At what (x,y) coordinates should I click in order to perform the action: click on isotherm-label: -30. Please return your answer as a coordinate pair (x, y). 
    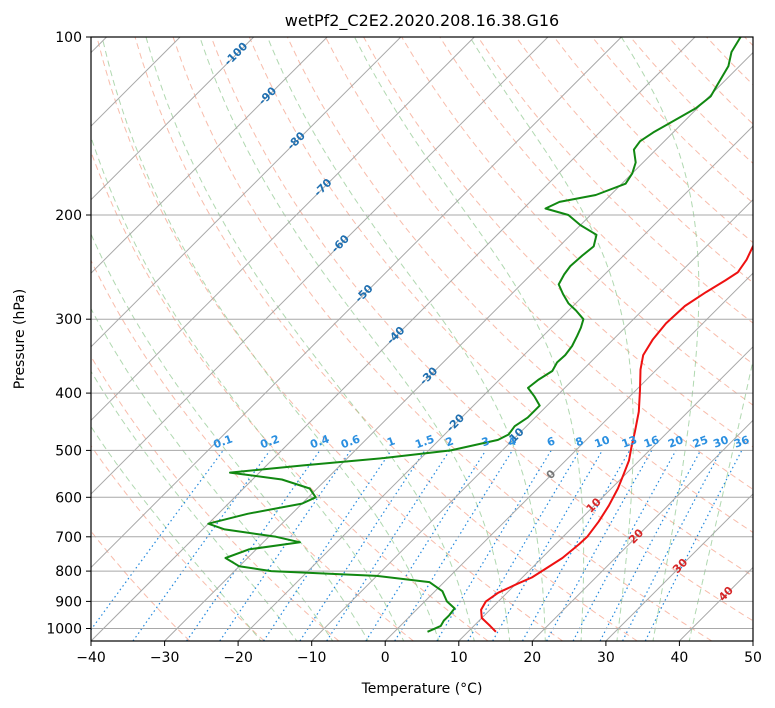
    Looking at the image, I should click on (428, 375).